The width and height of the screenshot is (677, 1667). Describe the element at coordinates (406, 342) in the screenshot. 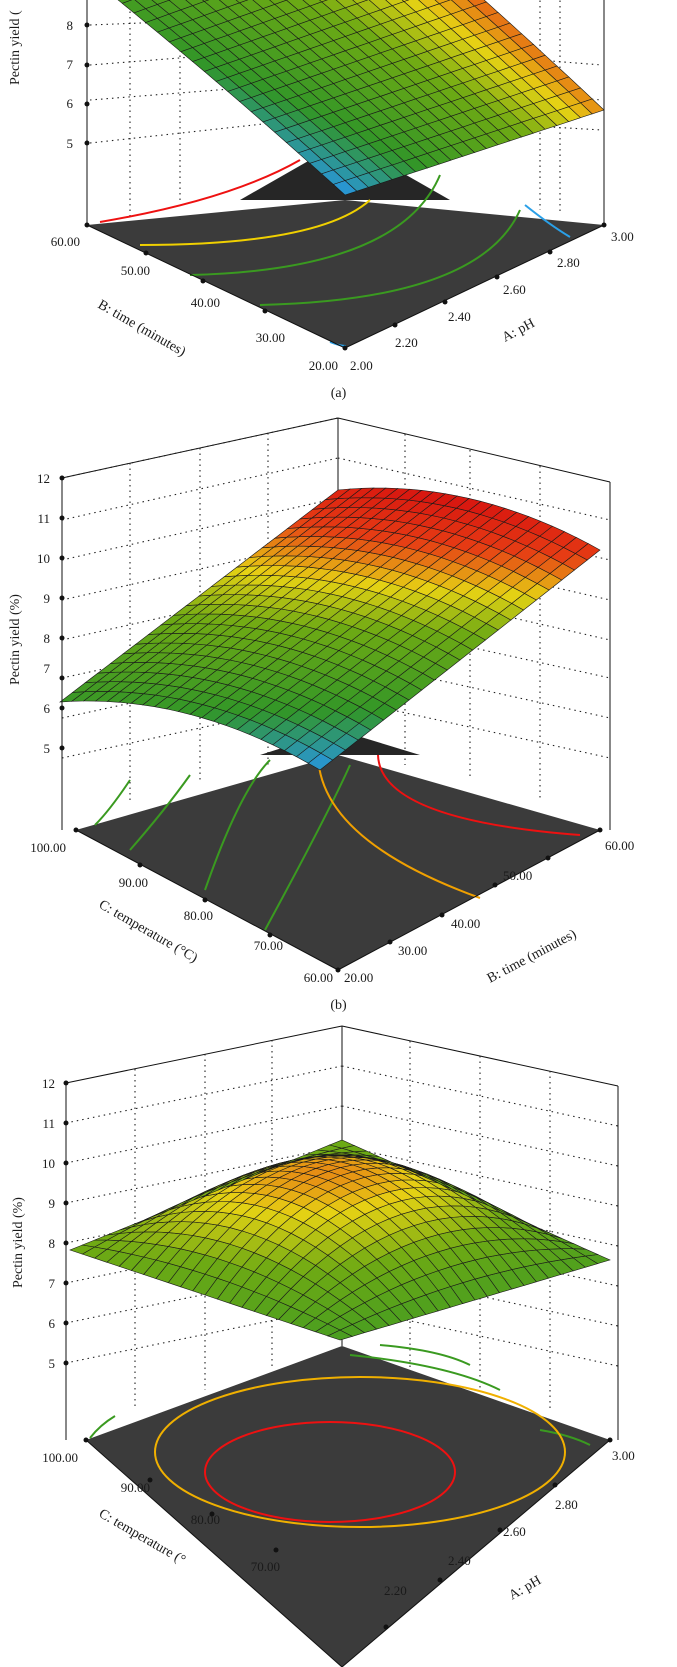

I see `x-tick-a-1: 2.20` at that location.